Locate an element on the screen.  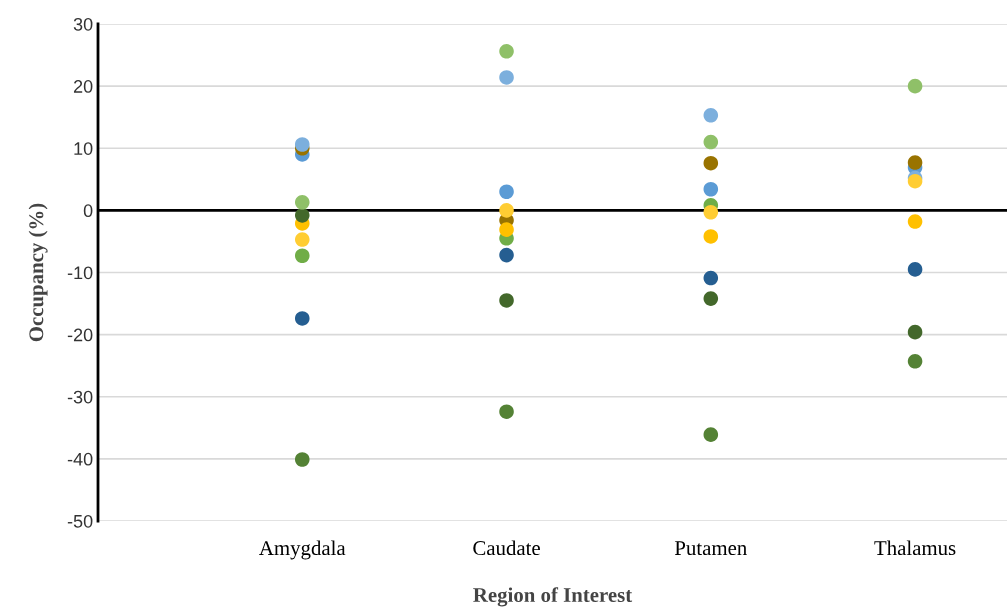
x-tick-label: Thalamus is located at coordinates (915, 548).